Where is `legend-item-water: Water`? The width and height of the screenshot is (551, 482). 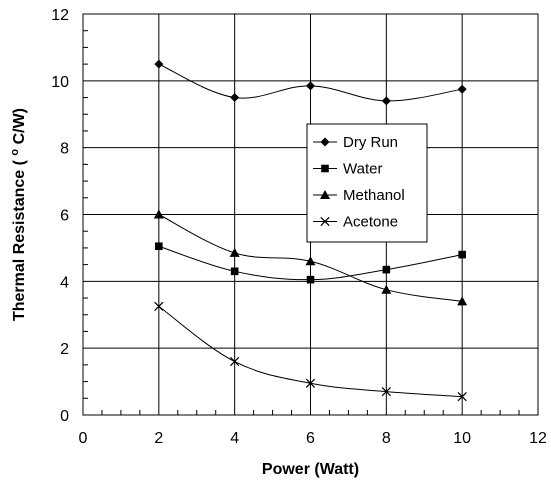 legend-item-water: Water is located at coordinates (347, 169).